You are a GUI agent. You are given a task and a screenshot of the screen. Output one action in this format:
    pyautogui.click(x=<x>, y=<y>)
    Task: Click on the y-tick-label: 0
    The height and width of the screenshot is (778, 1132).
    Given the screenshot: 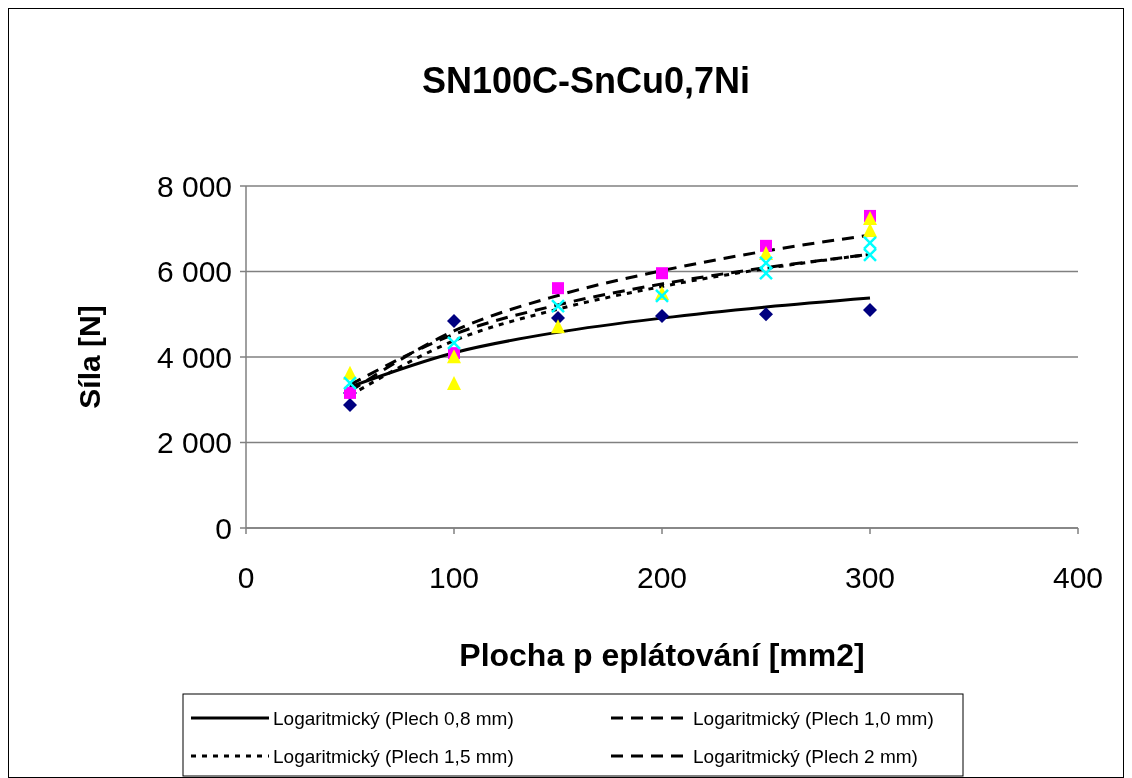 What is the action you would take?
    pyautogui.click(x=223, y=528)
    